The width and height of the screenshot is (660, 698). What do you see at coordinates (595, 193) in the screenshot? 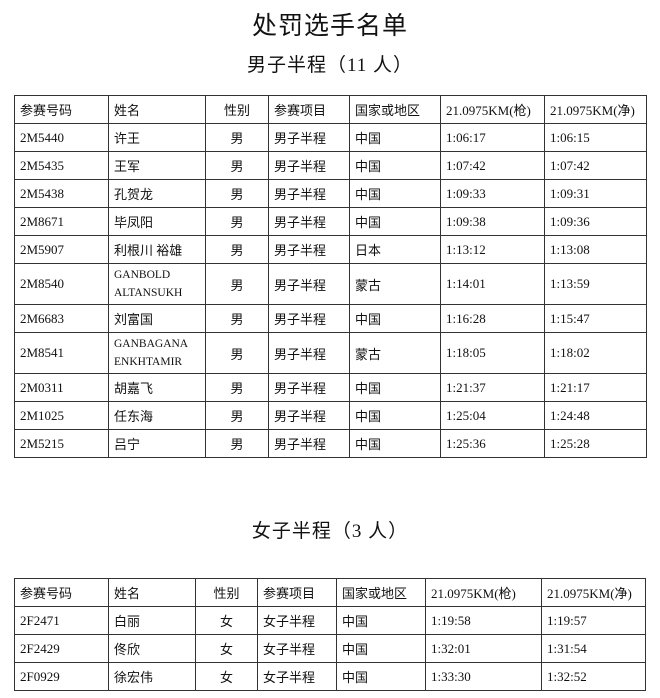
I see `table-cell: 1:09:31` at bounding box center [595, 193].